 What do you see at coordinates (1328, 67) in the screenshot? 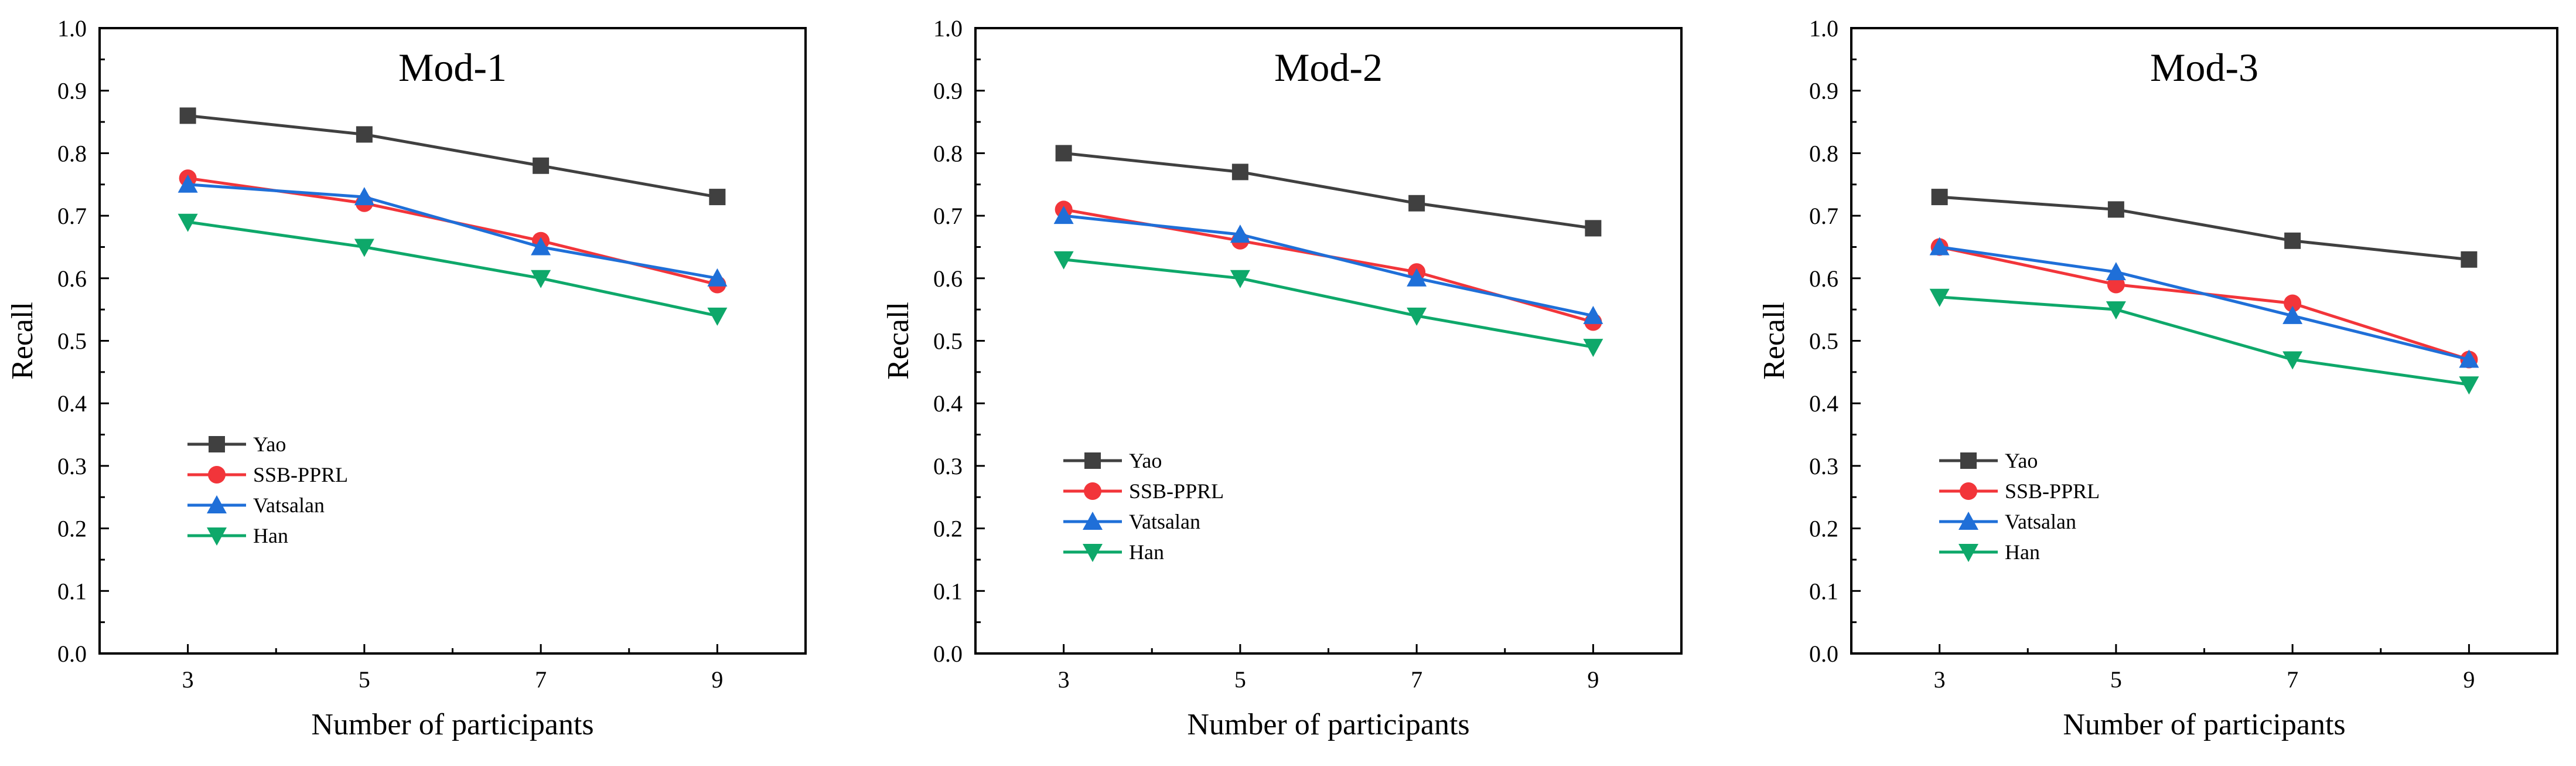
I see `chart-title: Mod-2` at bounding box center [1328, 67].